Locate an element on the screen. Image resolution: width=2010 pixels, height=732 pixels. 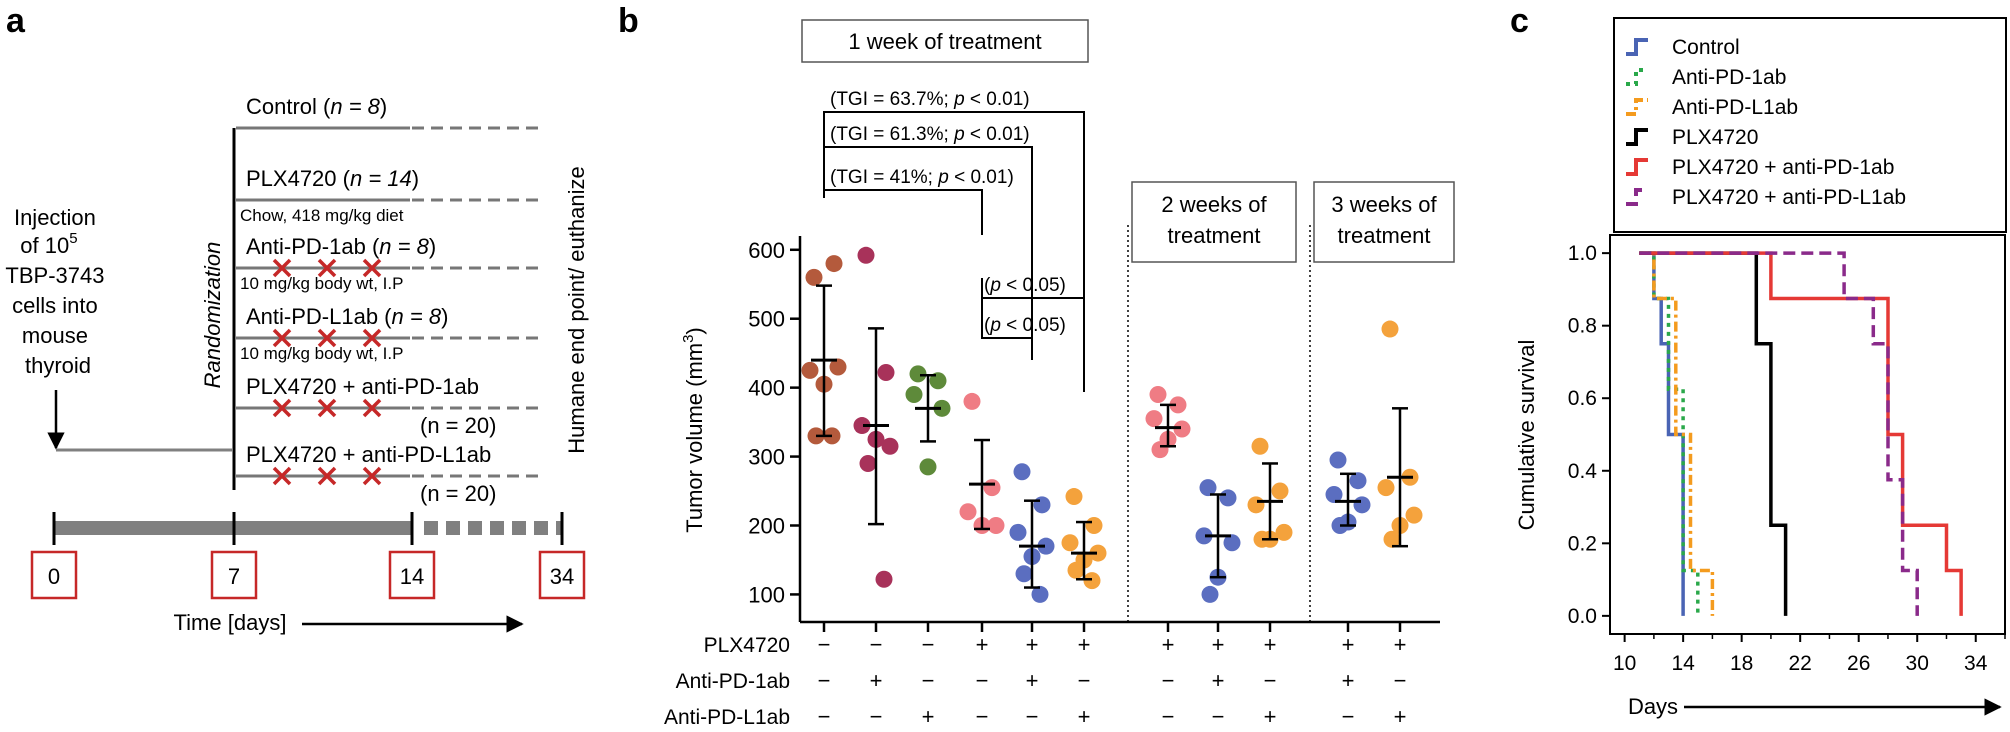
legend-item: Anti-PD-1ab is located at coordinates (1706, 77).